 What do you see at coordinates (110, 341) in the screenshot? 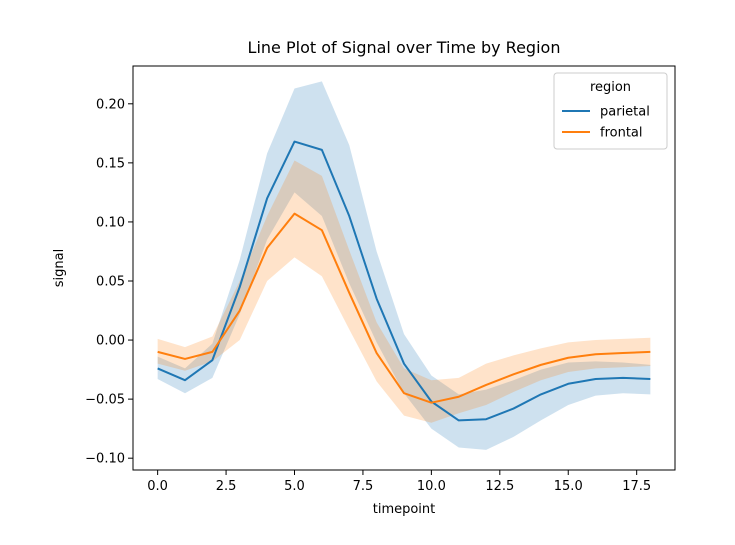
I see `y-tick-label: 0.00` at bounding box center [110, 341].